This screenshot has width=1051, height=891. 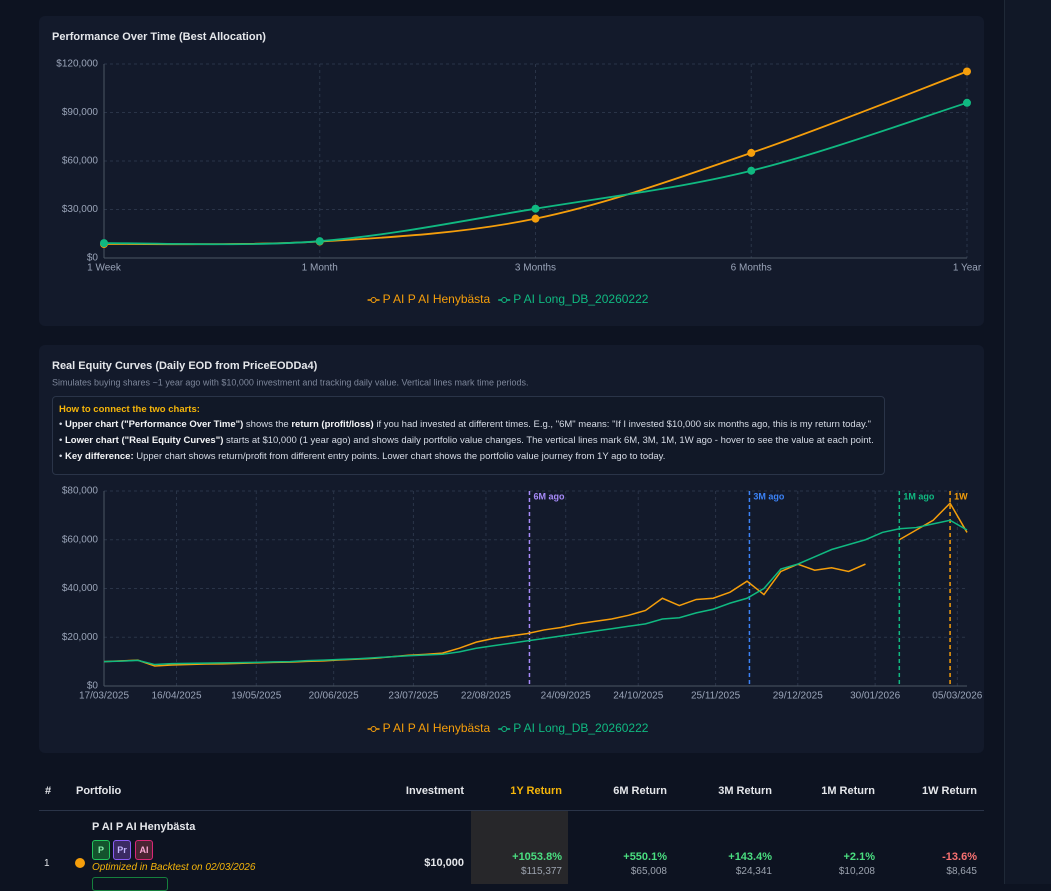 What do you see at coordinates (47, 863) in the screenshot?
I see `rank: 1` at bounding box center [47, 863].